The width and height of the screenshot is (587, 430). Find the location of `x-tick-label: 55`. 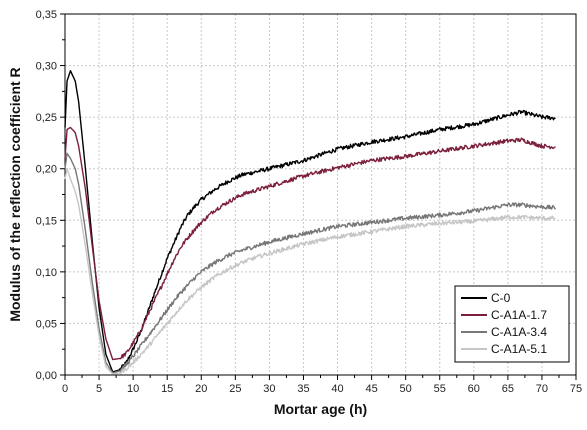

x-tick-label: 55 is located at coordinates (440, 389).